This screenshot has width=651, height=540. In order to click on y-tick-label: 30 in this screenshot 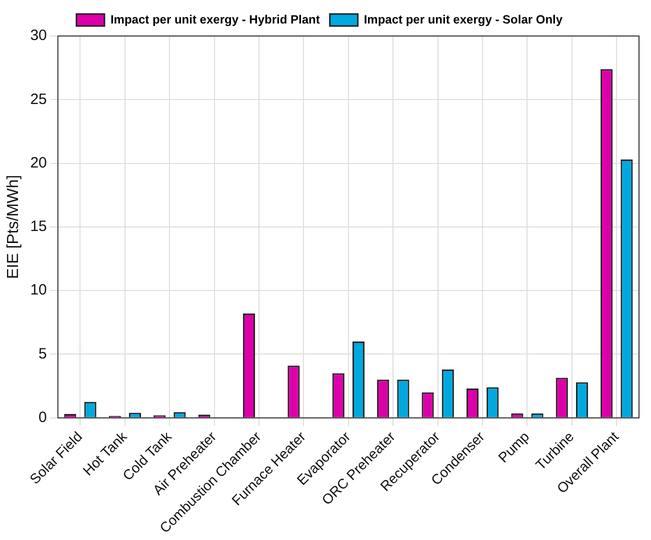, I will do `click(38, 35)`.